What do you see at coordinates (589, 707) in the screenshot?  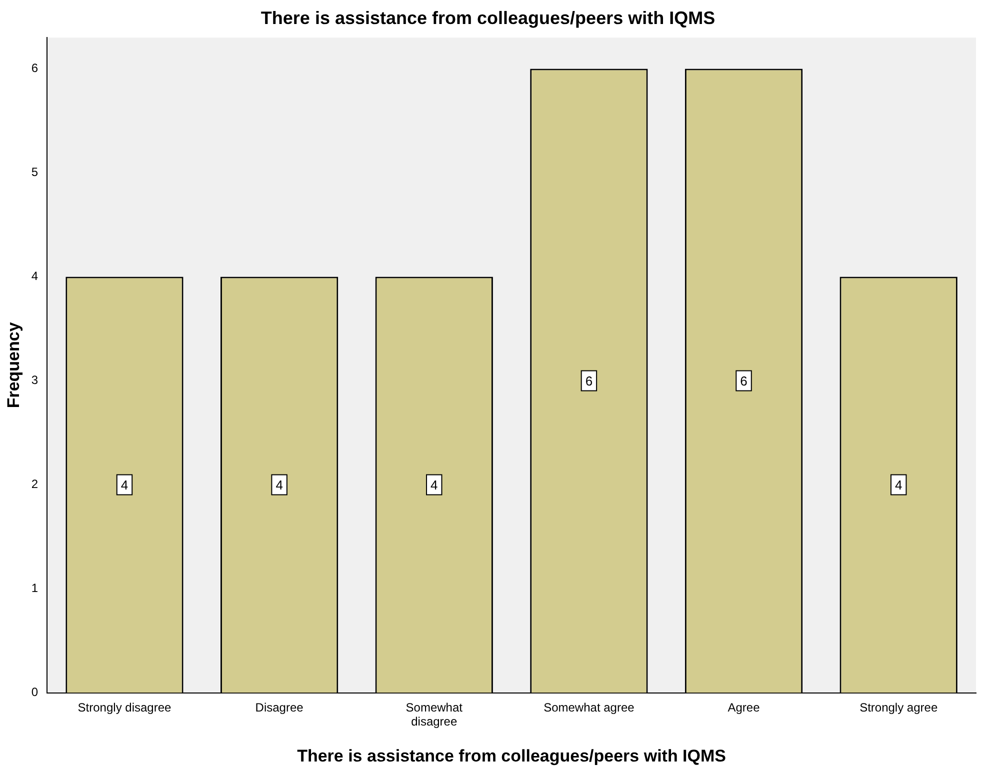 I see `x-tick-label: Somewhat agree` at bounding box center [589, 707].